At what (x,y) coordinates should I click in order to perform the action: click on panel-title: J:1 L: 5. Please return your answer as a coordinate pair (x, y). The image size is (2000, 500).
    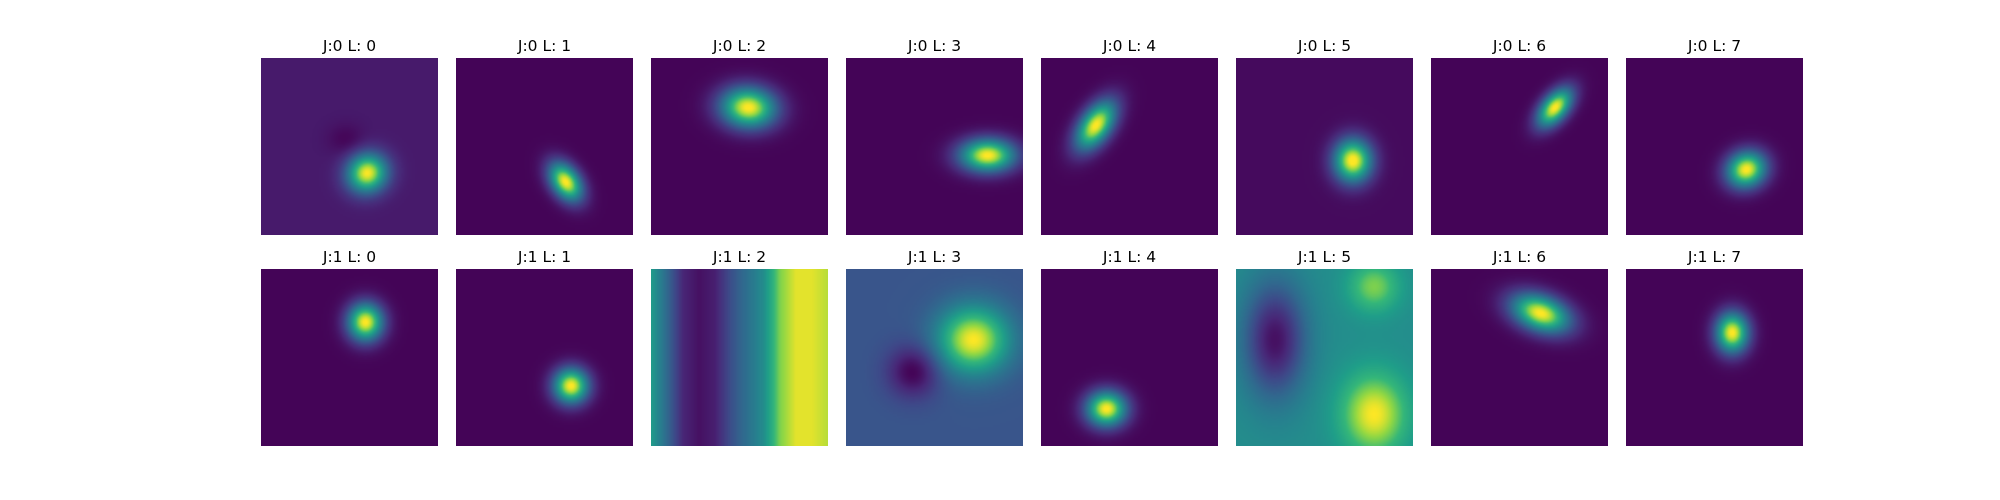
    Looking at the image, I should click on (1324, 257).